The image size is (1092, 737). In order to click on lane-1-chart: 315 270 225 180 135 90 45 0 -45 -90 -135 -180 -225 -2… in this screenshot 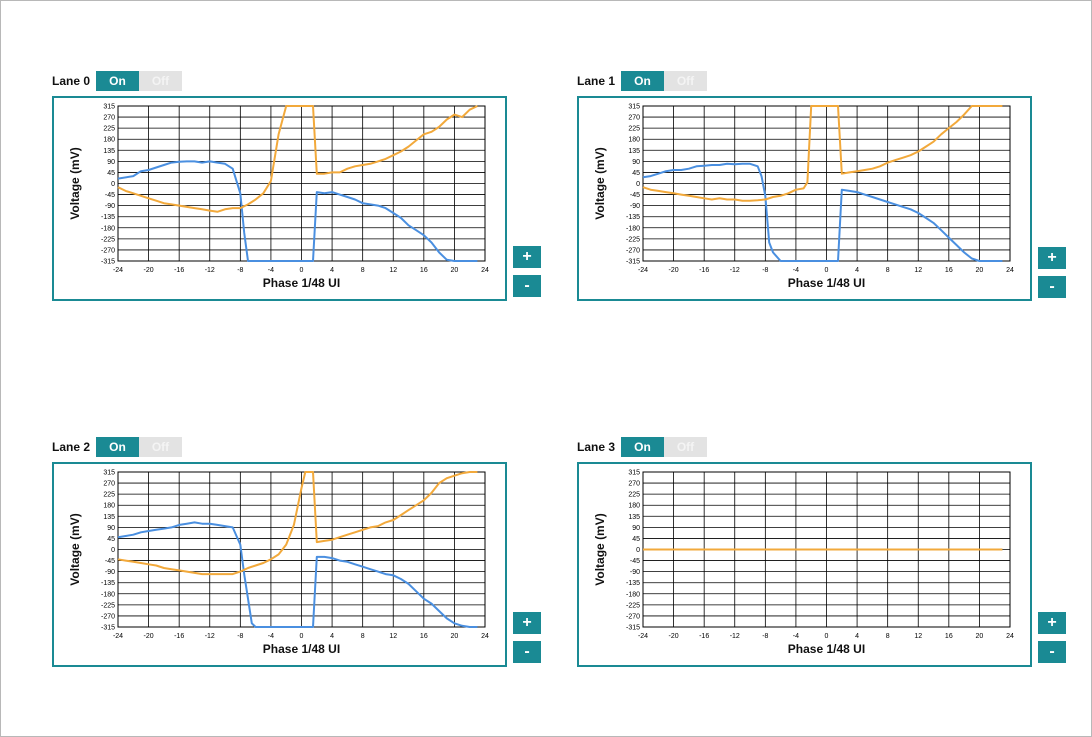, I will do `click(804, 198)`.